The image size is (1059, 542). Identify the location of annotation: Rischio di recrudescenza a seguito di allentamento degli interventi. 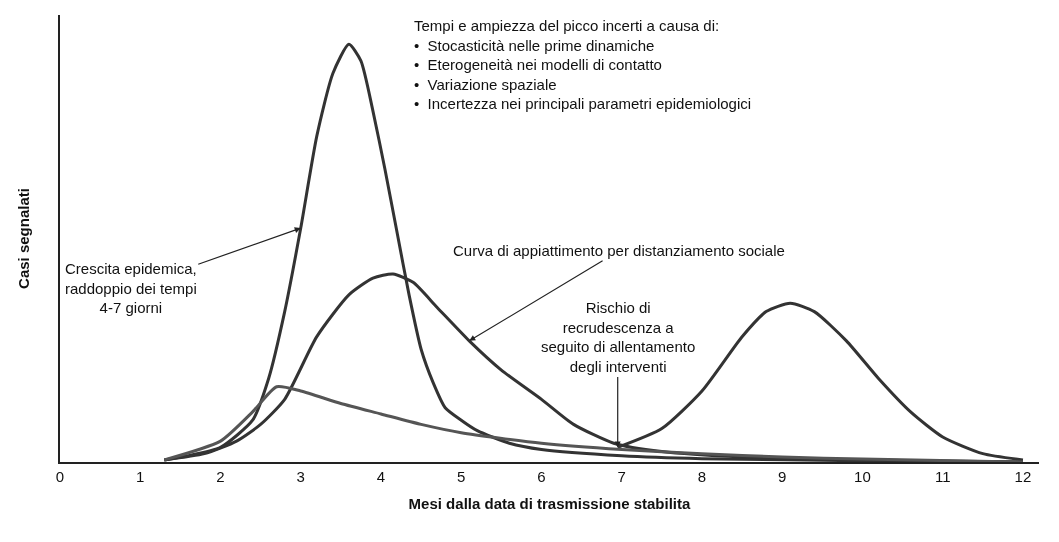
(618, 337).